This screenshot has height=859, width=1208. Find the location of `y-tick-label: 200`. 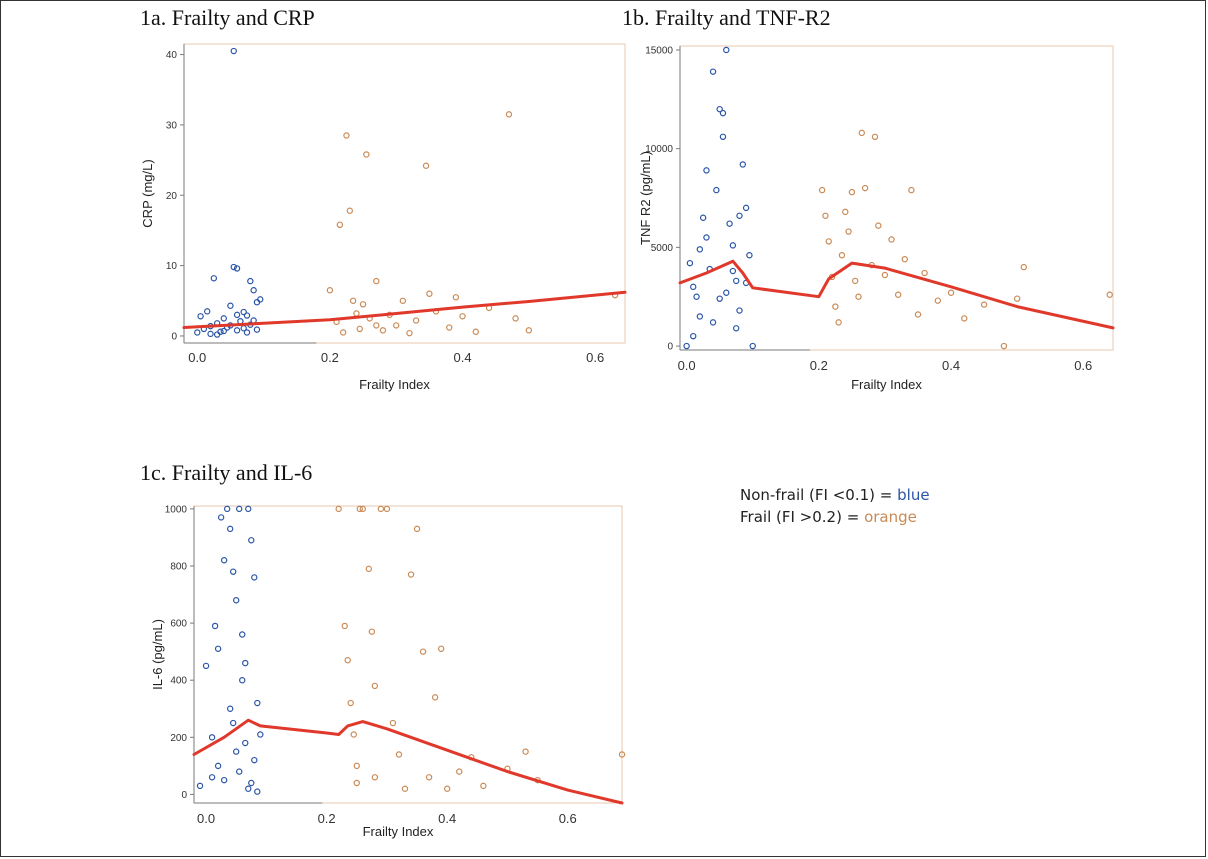

y-tick-label: 200 is located at coordinates (178, 738).